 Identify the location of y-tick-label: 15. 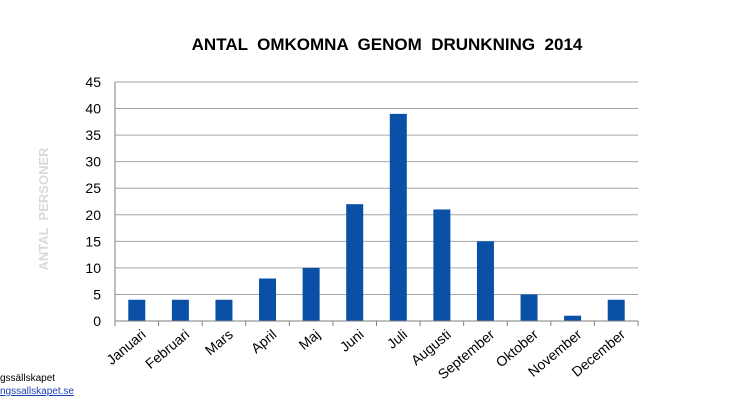
(93, 241).